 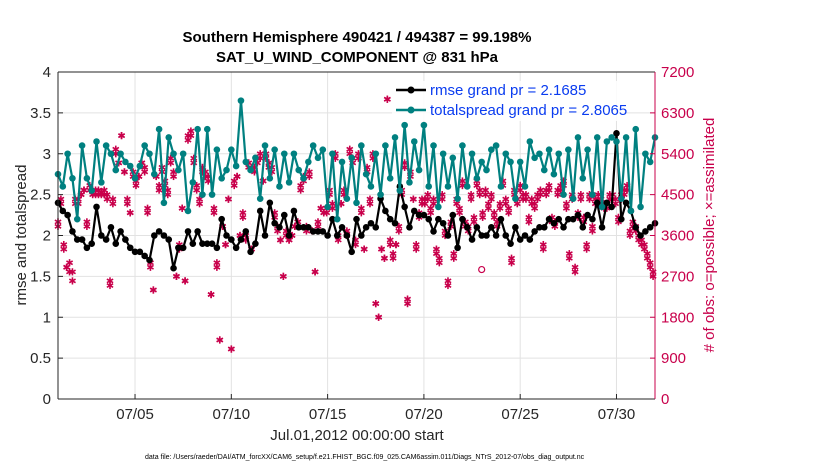 I want to click on y-right-tick-label: 2700, so click(x=677, y=276).